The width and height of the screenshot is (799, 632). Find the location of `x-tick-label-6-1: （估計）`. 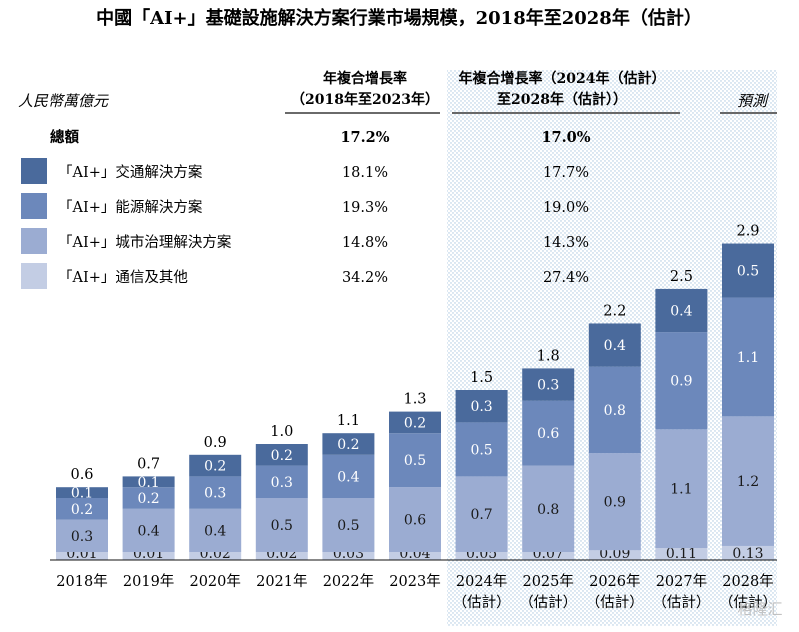

x-tick-label-6-1: （估計） is located at coordinates (482, 602).